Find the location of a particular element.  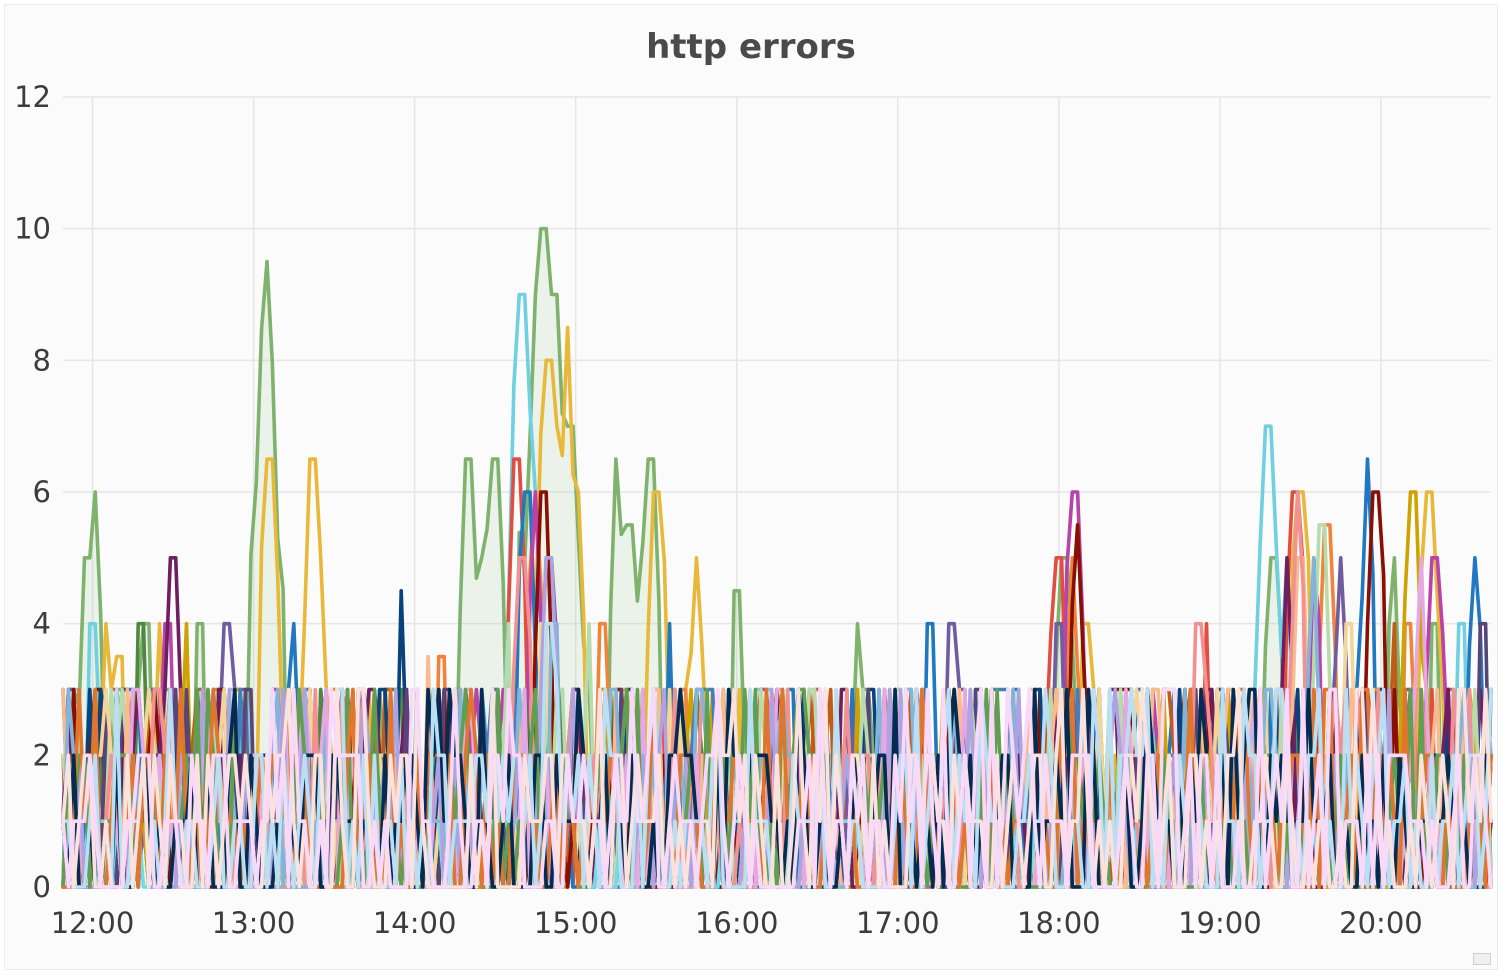

y-tick-label: 12 is located at coordinates (32, 97).